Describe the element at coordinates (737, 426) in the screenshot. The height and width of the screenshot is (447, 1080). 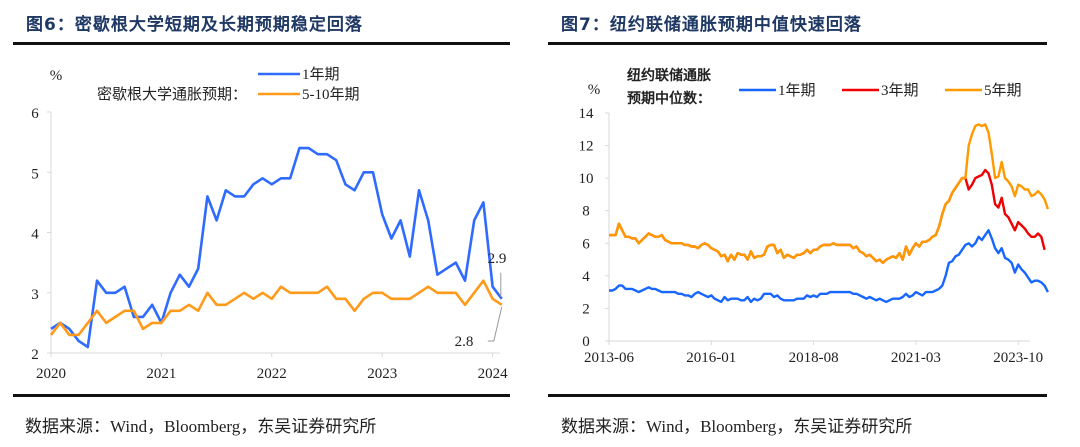
I see `right-source-note: 数据来源：Wind，Bloomberg，东吴证券研究所` at that location.